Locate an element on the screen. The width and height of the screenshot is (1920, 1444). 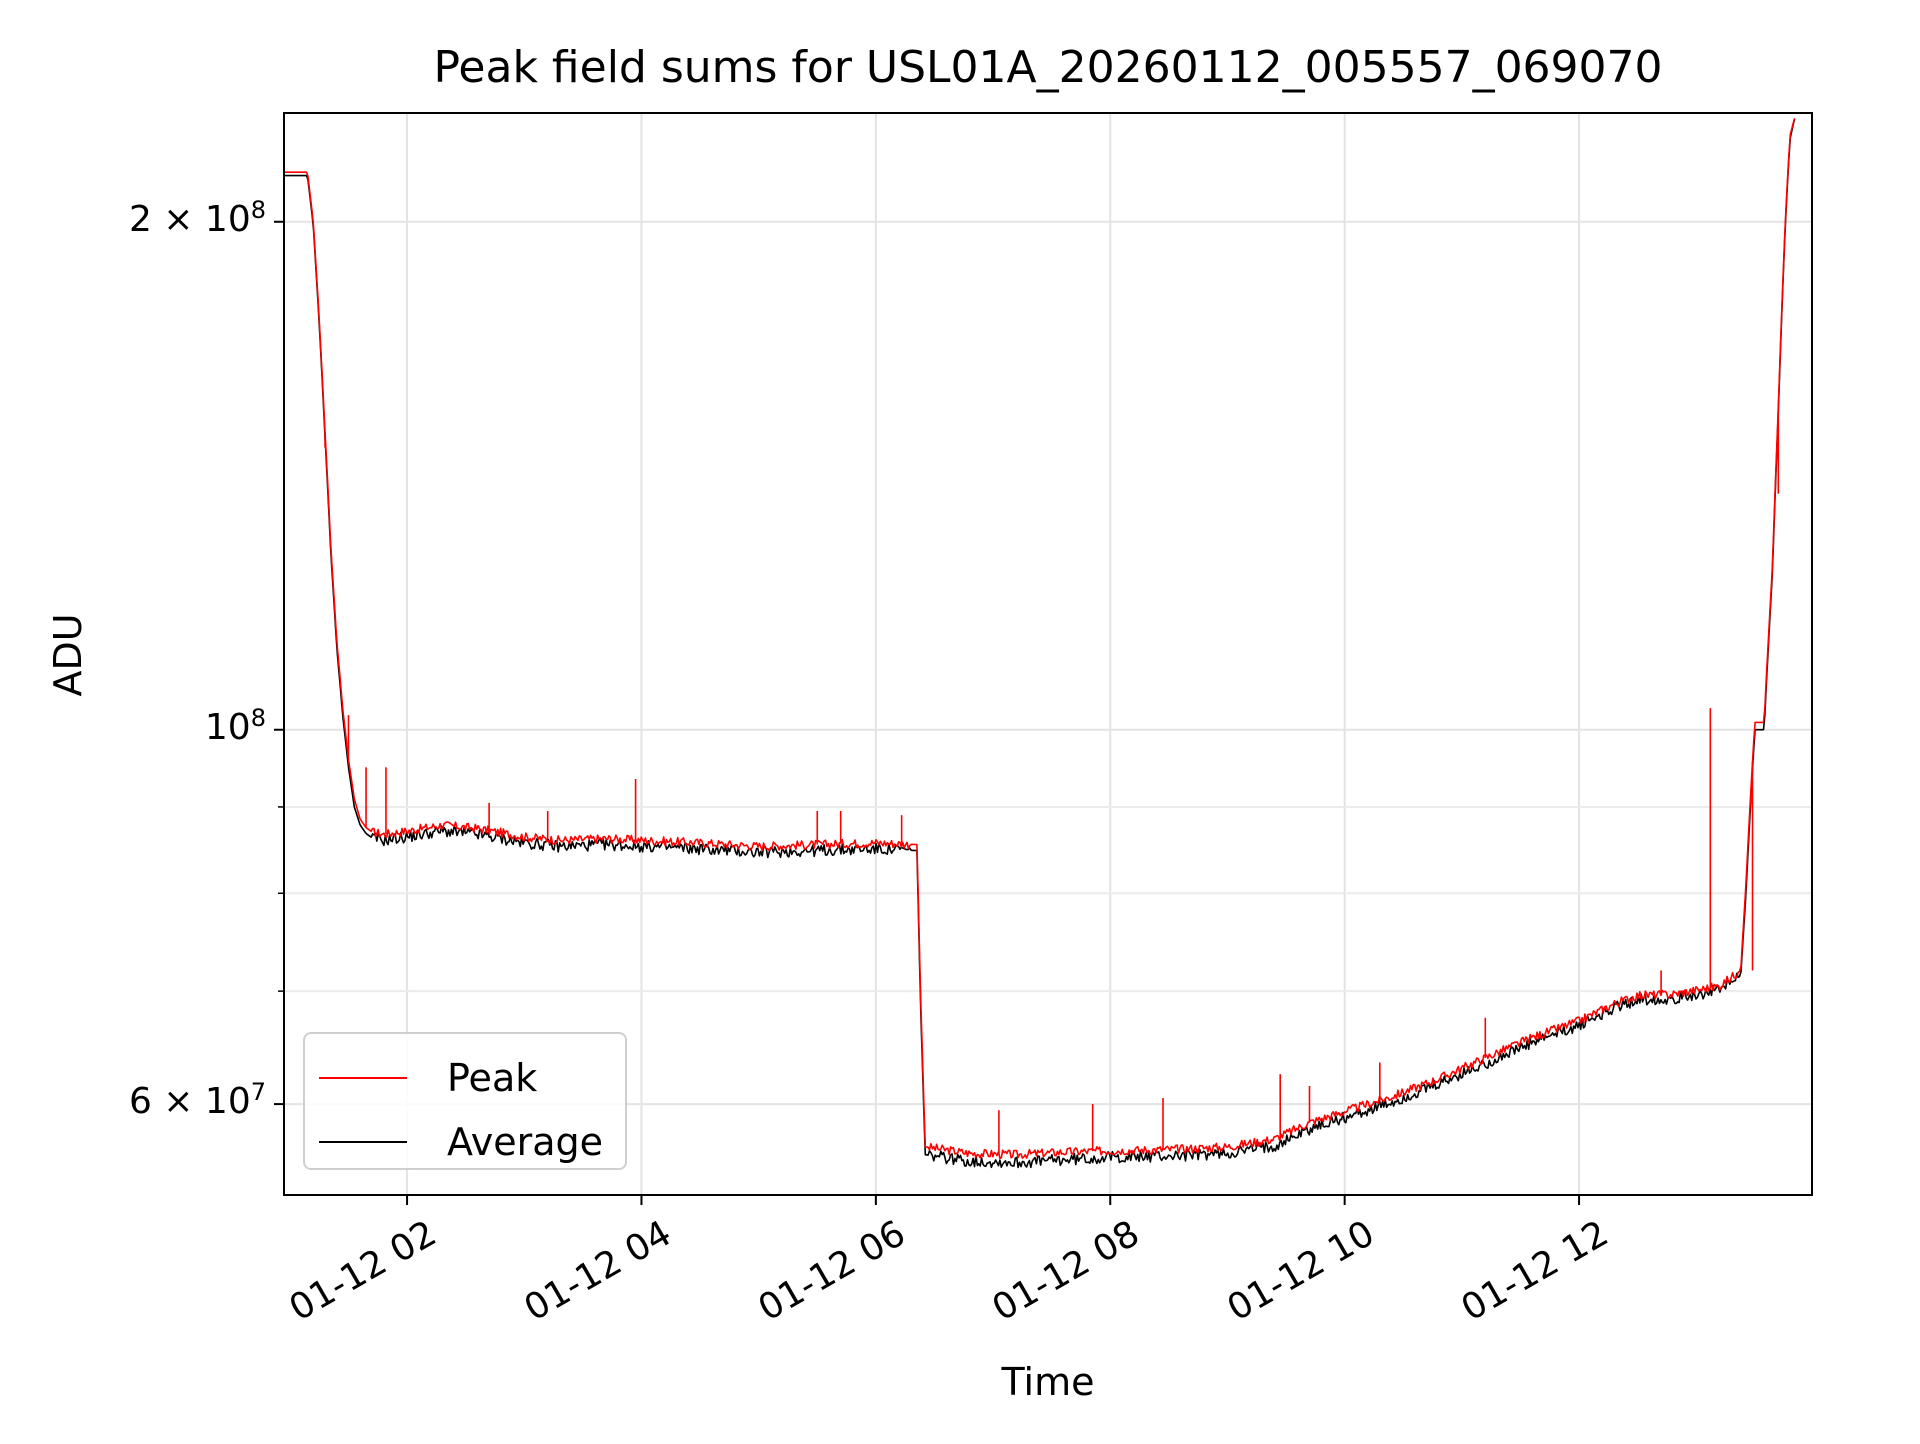
legend-item-average: Average is located at coordinates (461, 1142).